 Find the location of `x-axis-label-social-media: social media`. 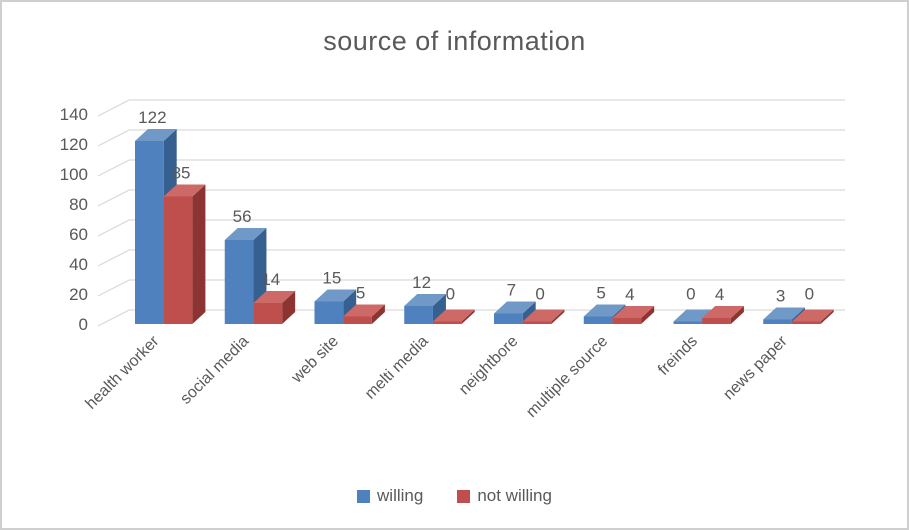

x-axis-label-social-media: social media is located at coordinates (214, 370).